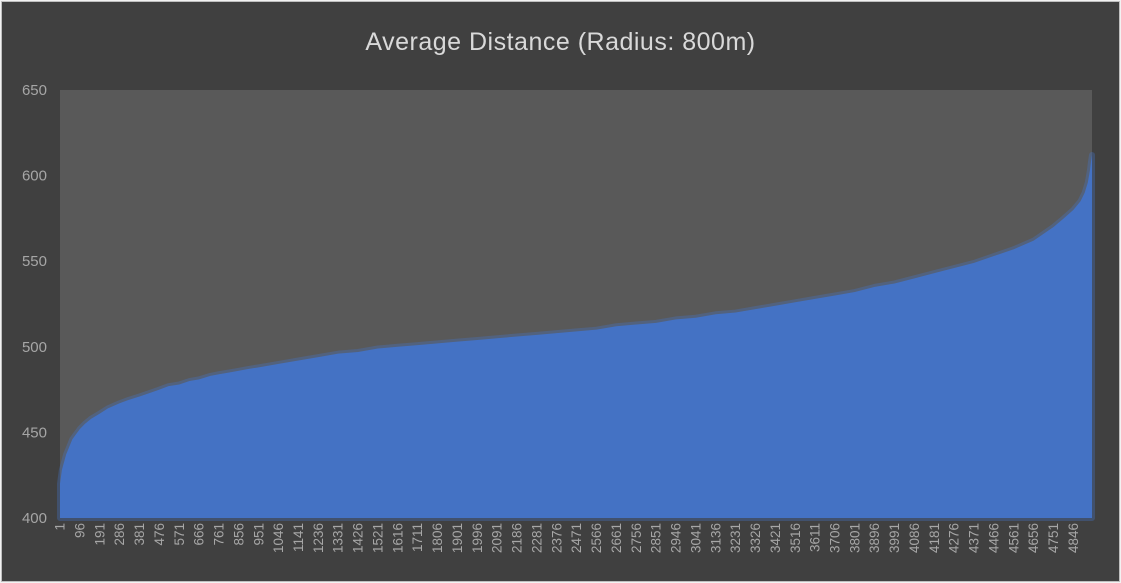  What do you see at coordinates (159, 534) in the screenshot?
I see `x-tick-label: 476` at bounding box center [159, 534].